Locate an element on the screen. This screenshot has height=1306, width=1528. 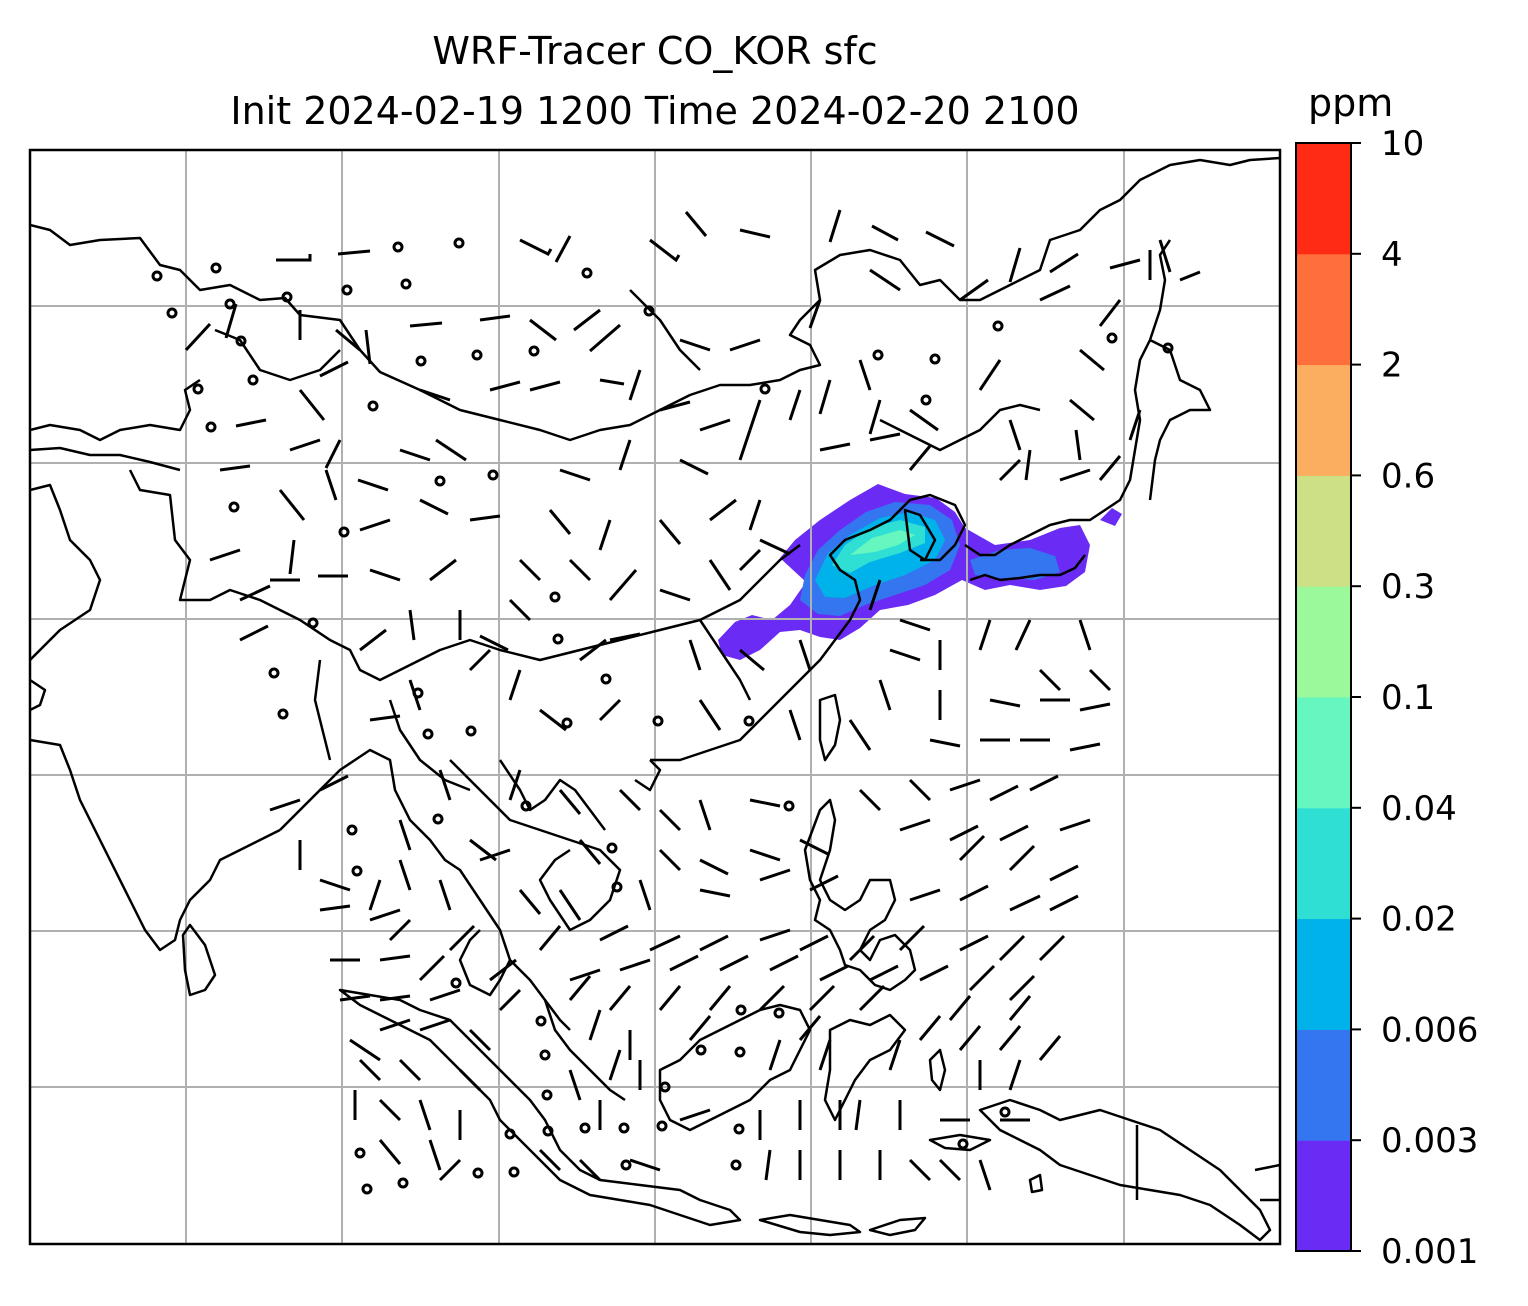
colorbar: 0.001 0.003 0.006 0.02 0.04 0.1 0.3 0.6 2 4 10 is located at coordinates (1386, 698).